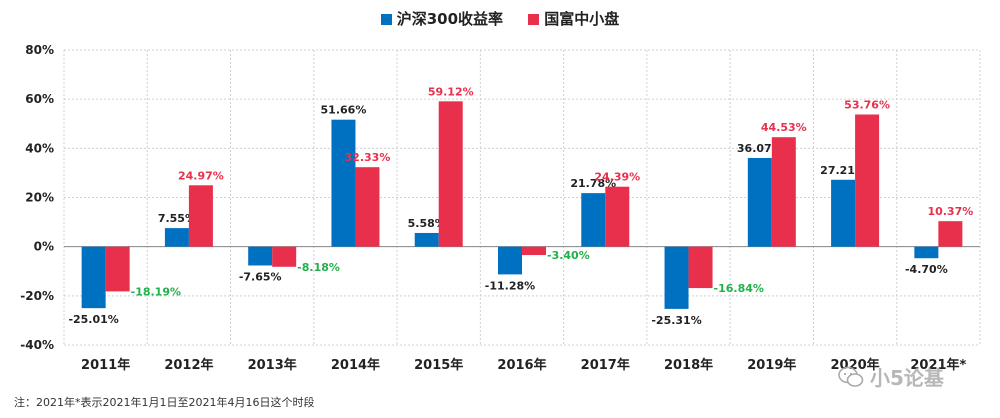  Describe the element at coordinates (260, 276) in the screenshot. I see `data-label-hs300: -7.65%` at that location.